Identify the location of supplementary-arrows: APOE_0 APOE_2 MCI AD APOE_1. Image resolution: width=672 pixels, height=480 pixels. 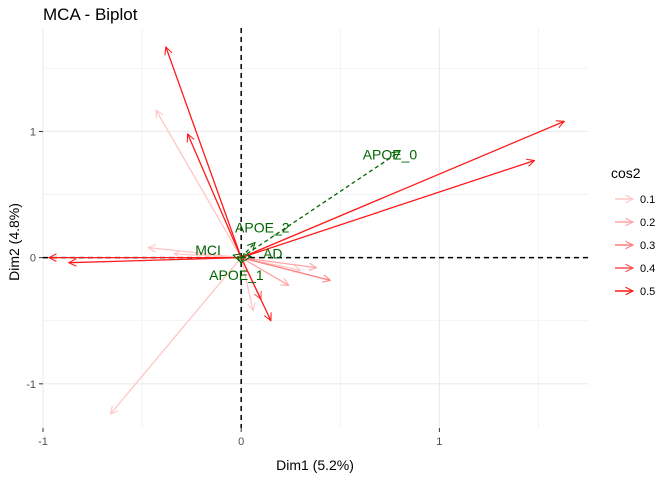
(306, 215).